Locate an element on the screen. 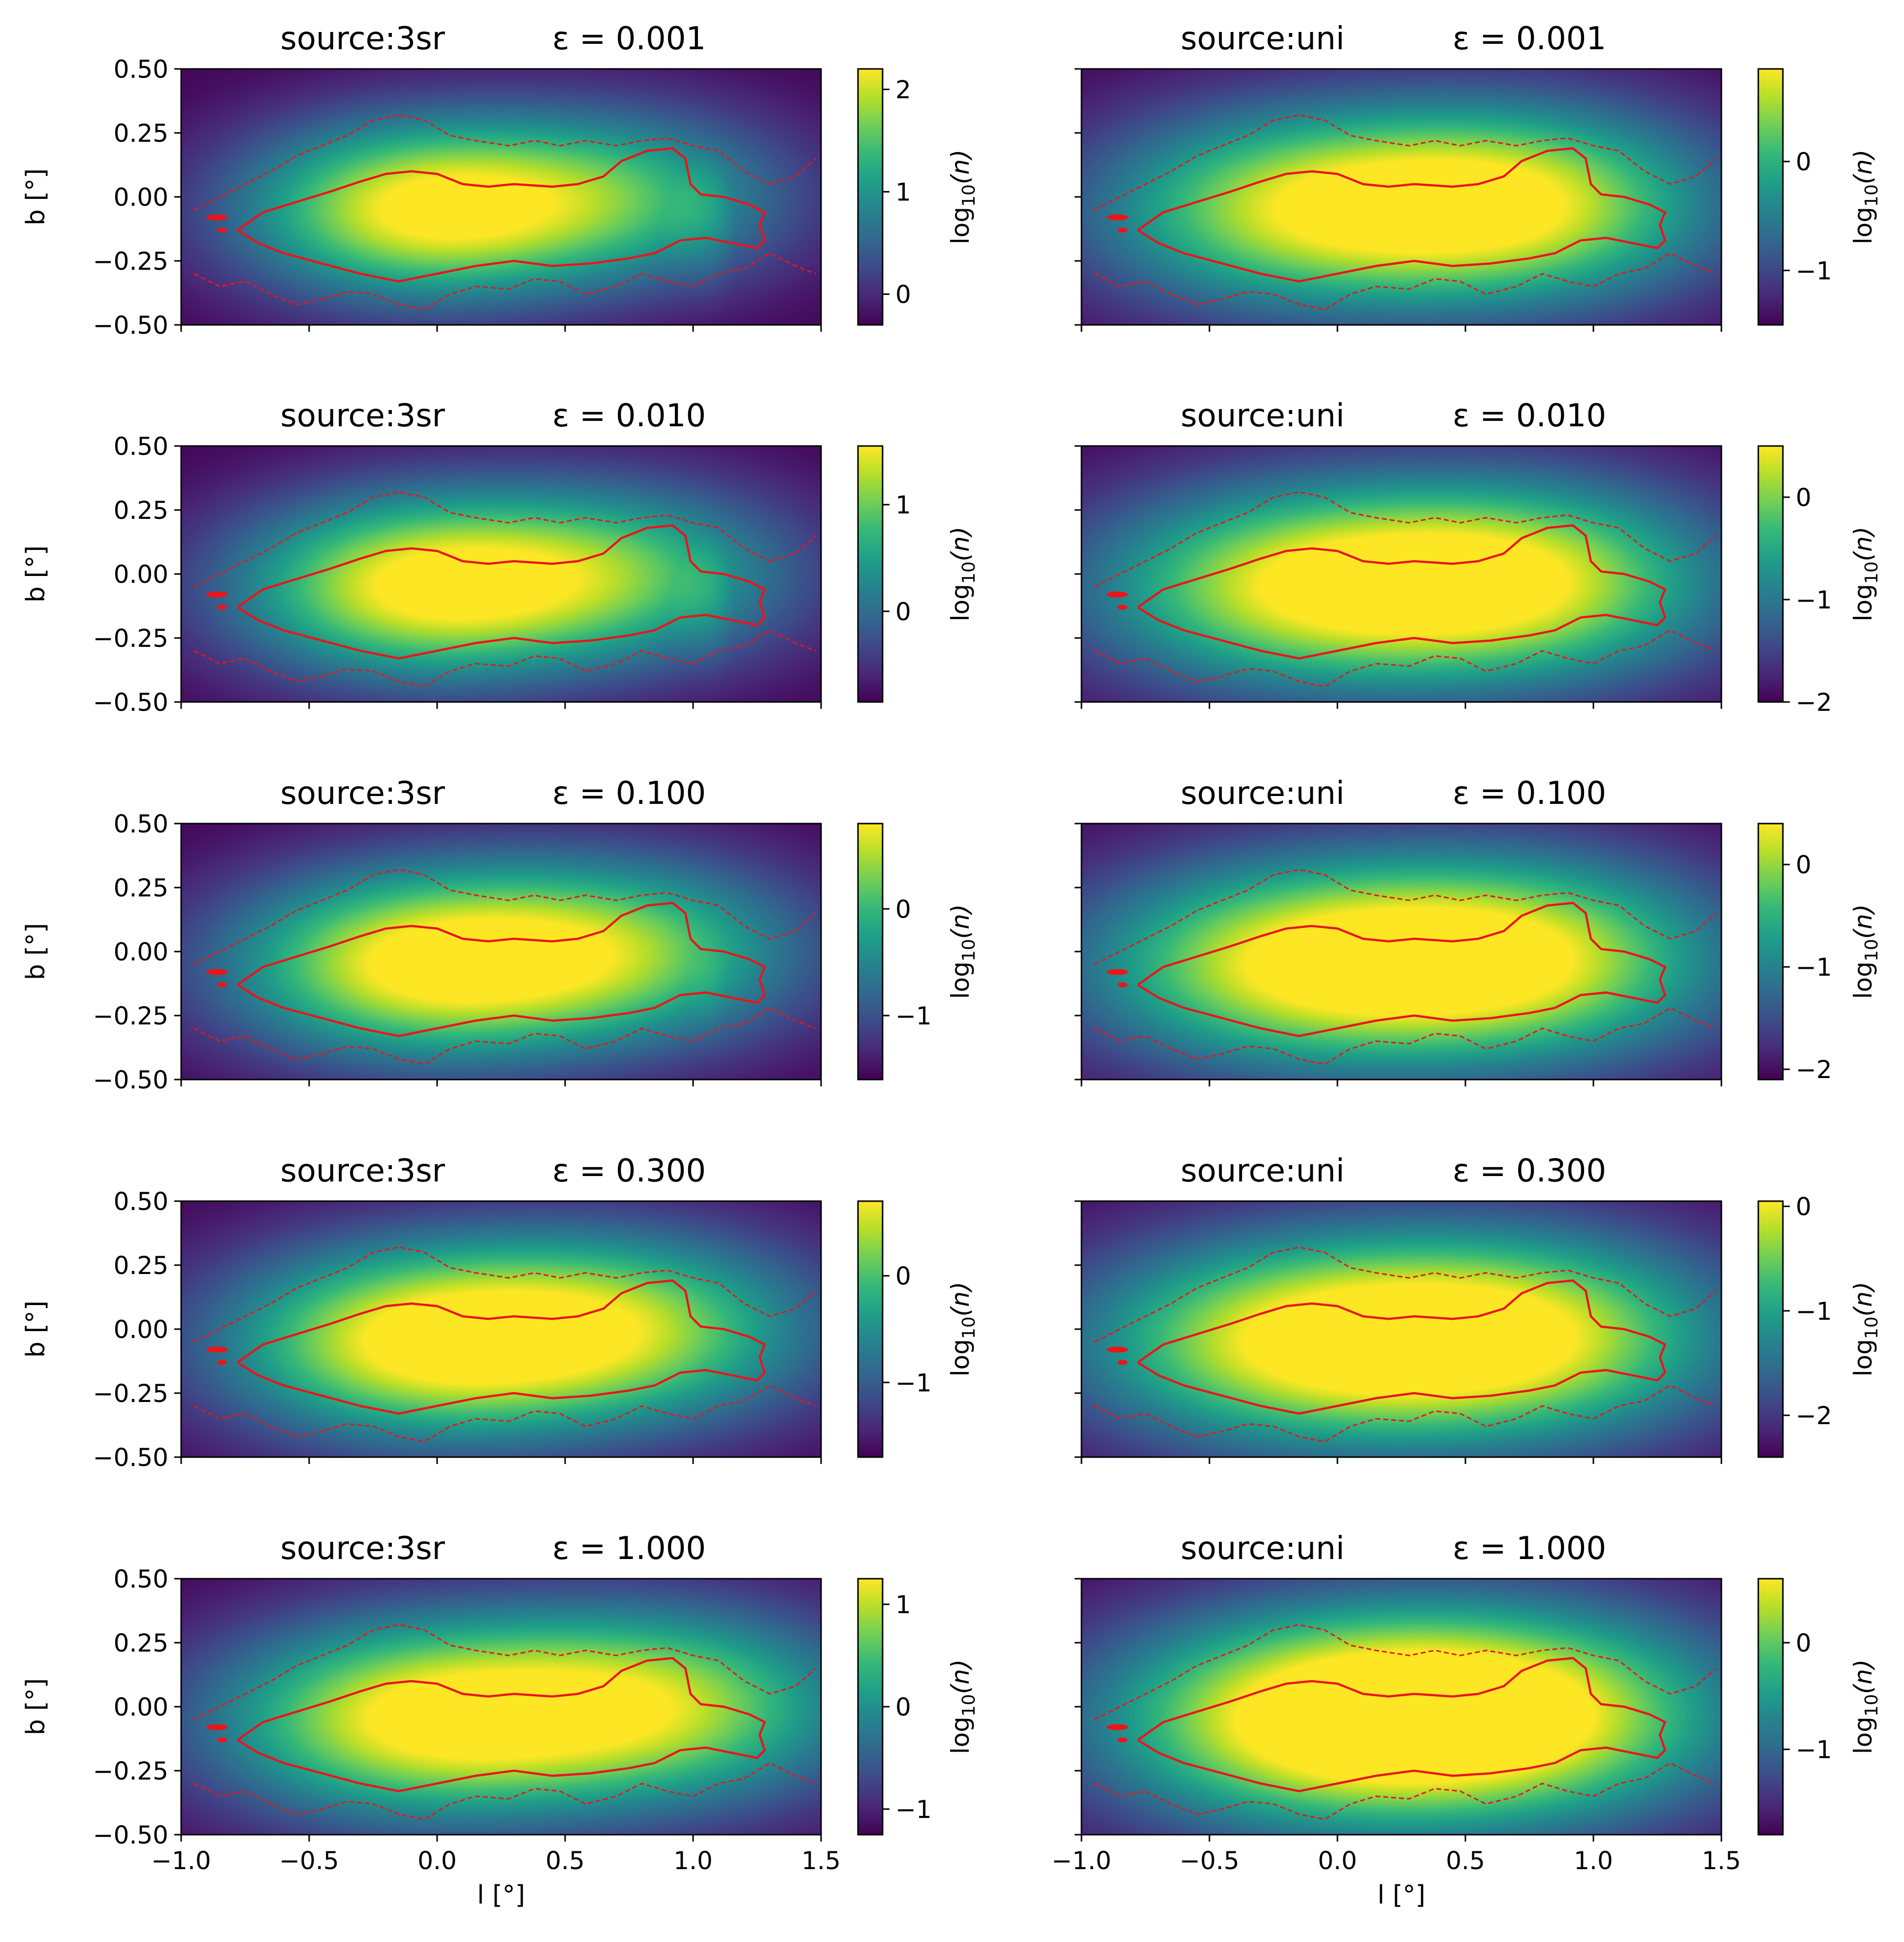 This screenshot has height=1942, width=1904. panel-title-epsilon: ε = 0.010 is located at coordinates (629, 416).